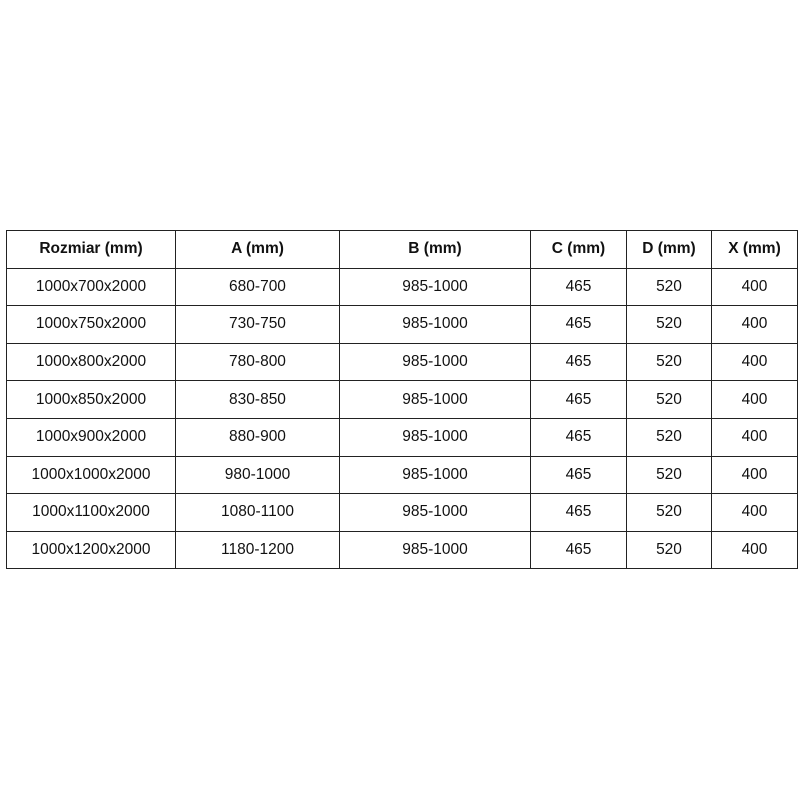 This screenshot has height=800, width=800. What do you see at coordinates (91, 475) in the screenshot?
I see `cell-size: 1000x1000x2000` at bounding box center [91, 475].